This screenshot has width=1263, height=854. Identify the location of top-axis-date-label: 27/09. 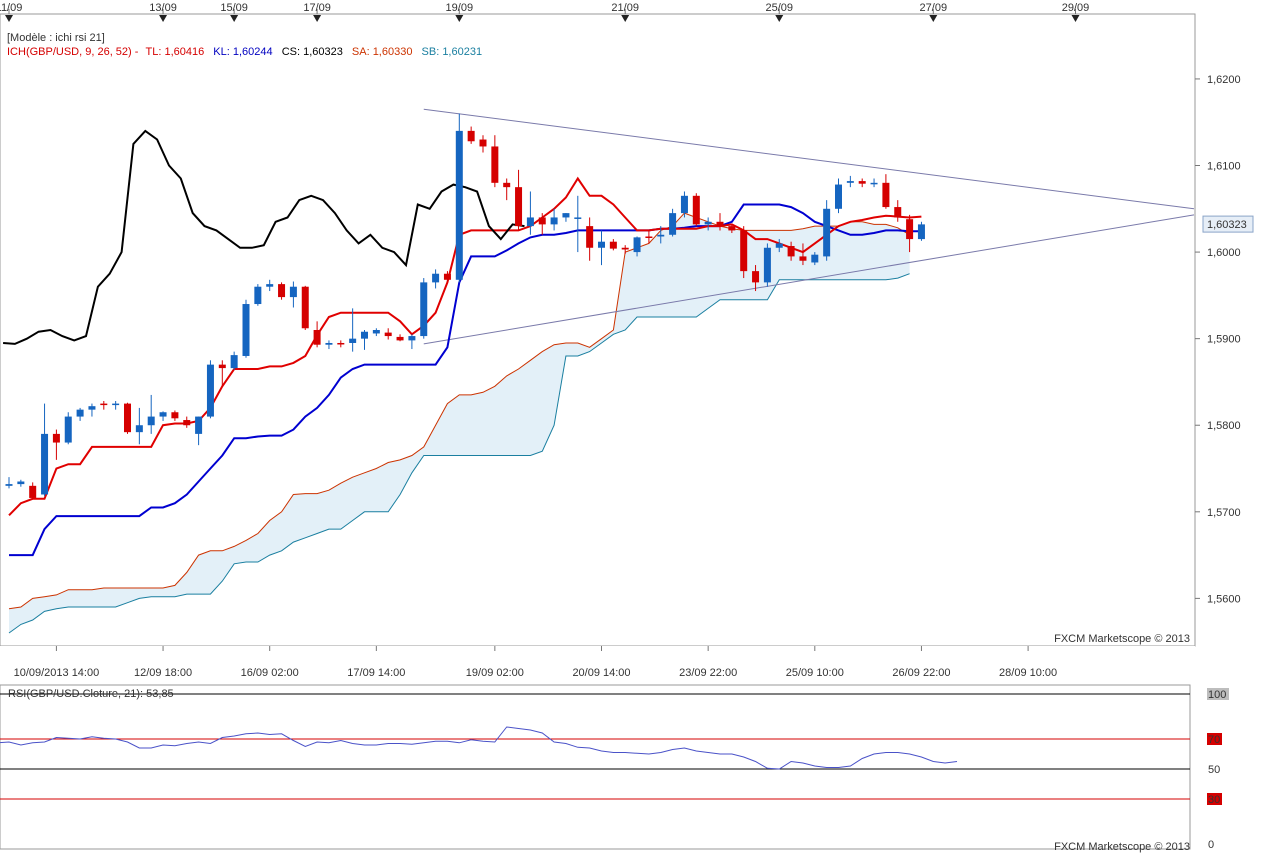
(934, 8).